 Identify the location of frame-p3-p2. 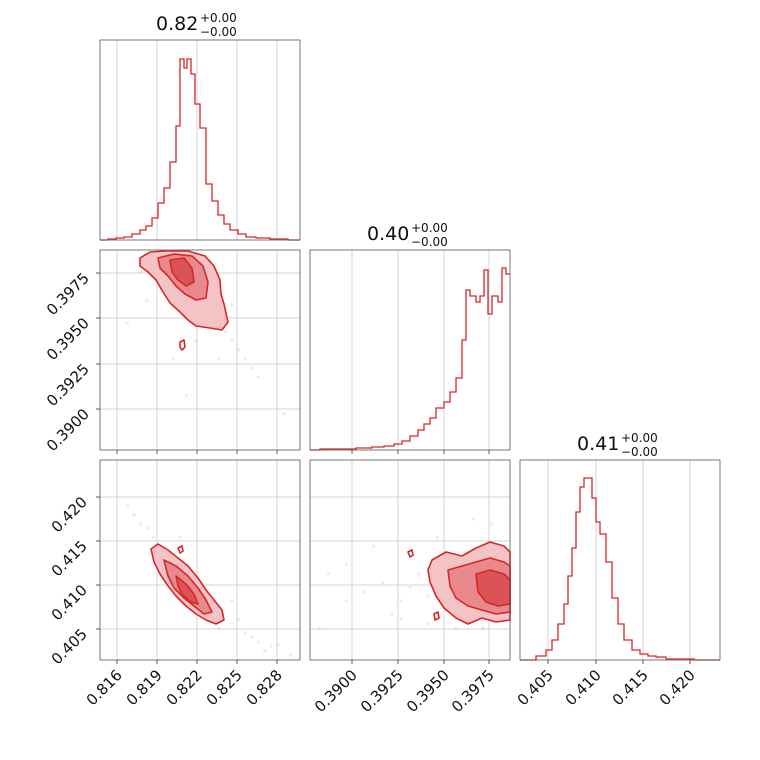
(410, 560).